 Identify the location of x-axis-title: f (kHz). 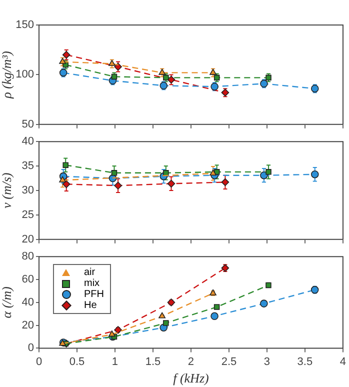
(191, 378).